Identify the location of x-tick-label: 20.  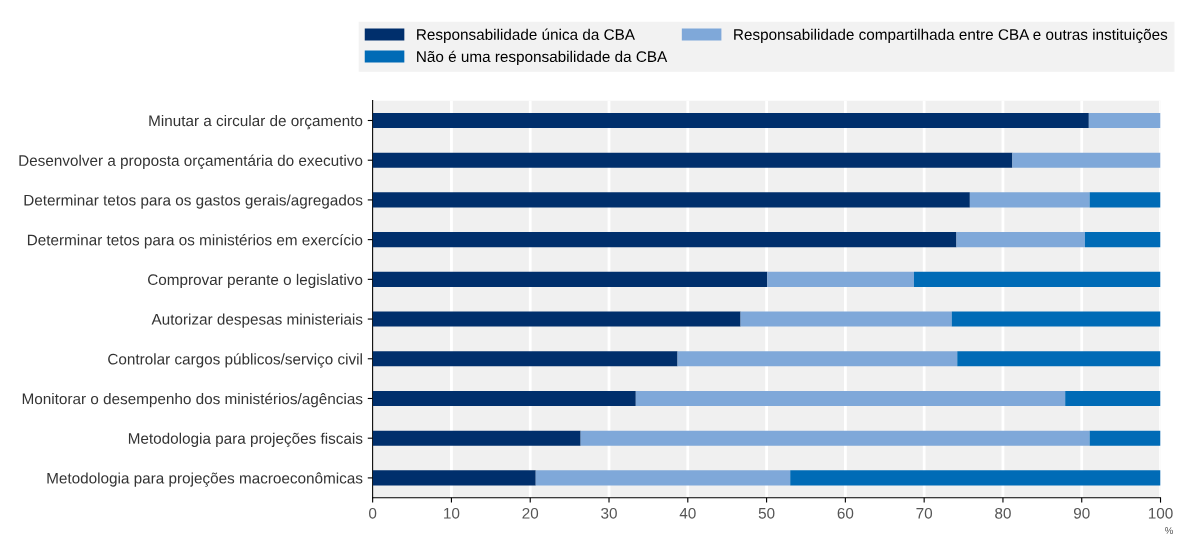
(530, 513).